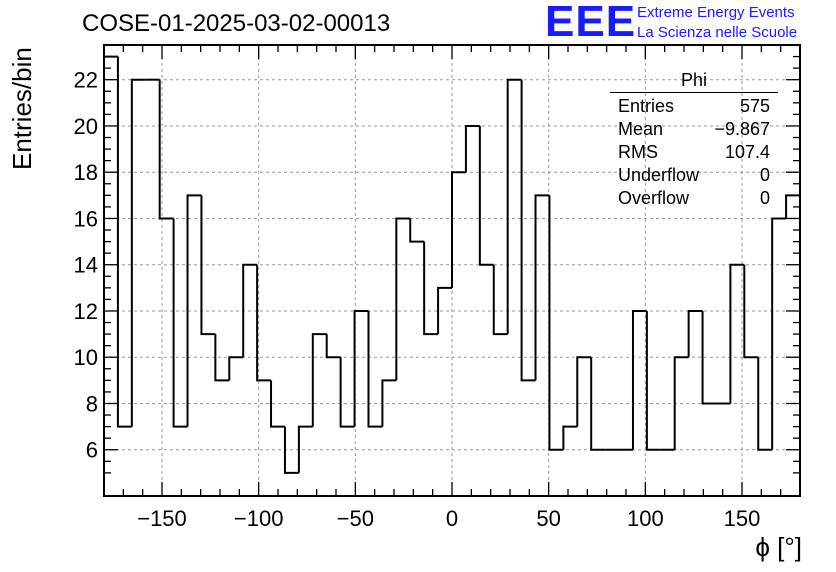 This screenshot has width=836, height=572. Describe the element at coordinates (694, 198) in the screenshot. I see `stats-row-overflow: Overflow 0` at that location.